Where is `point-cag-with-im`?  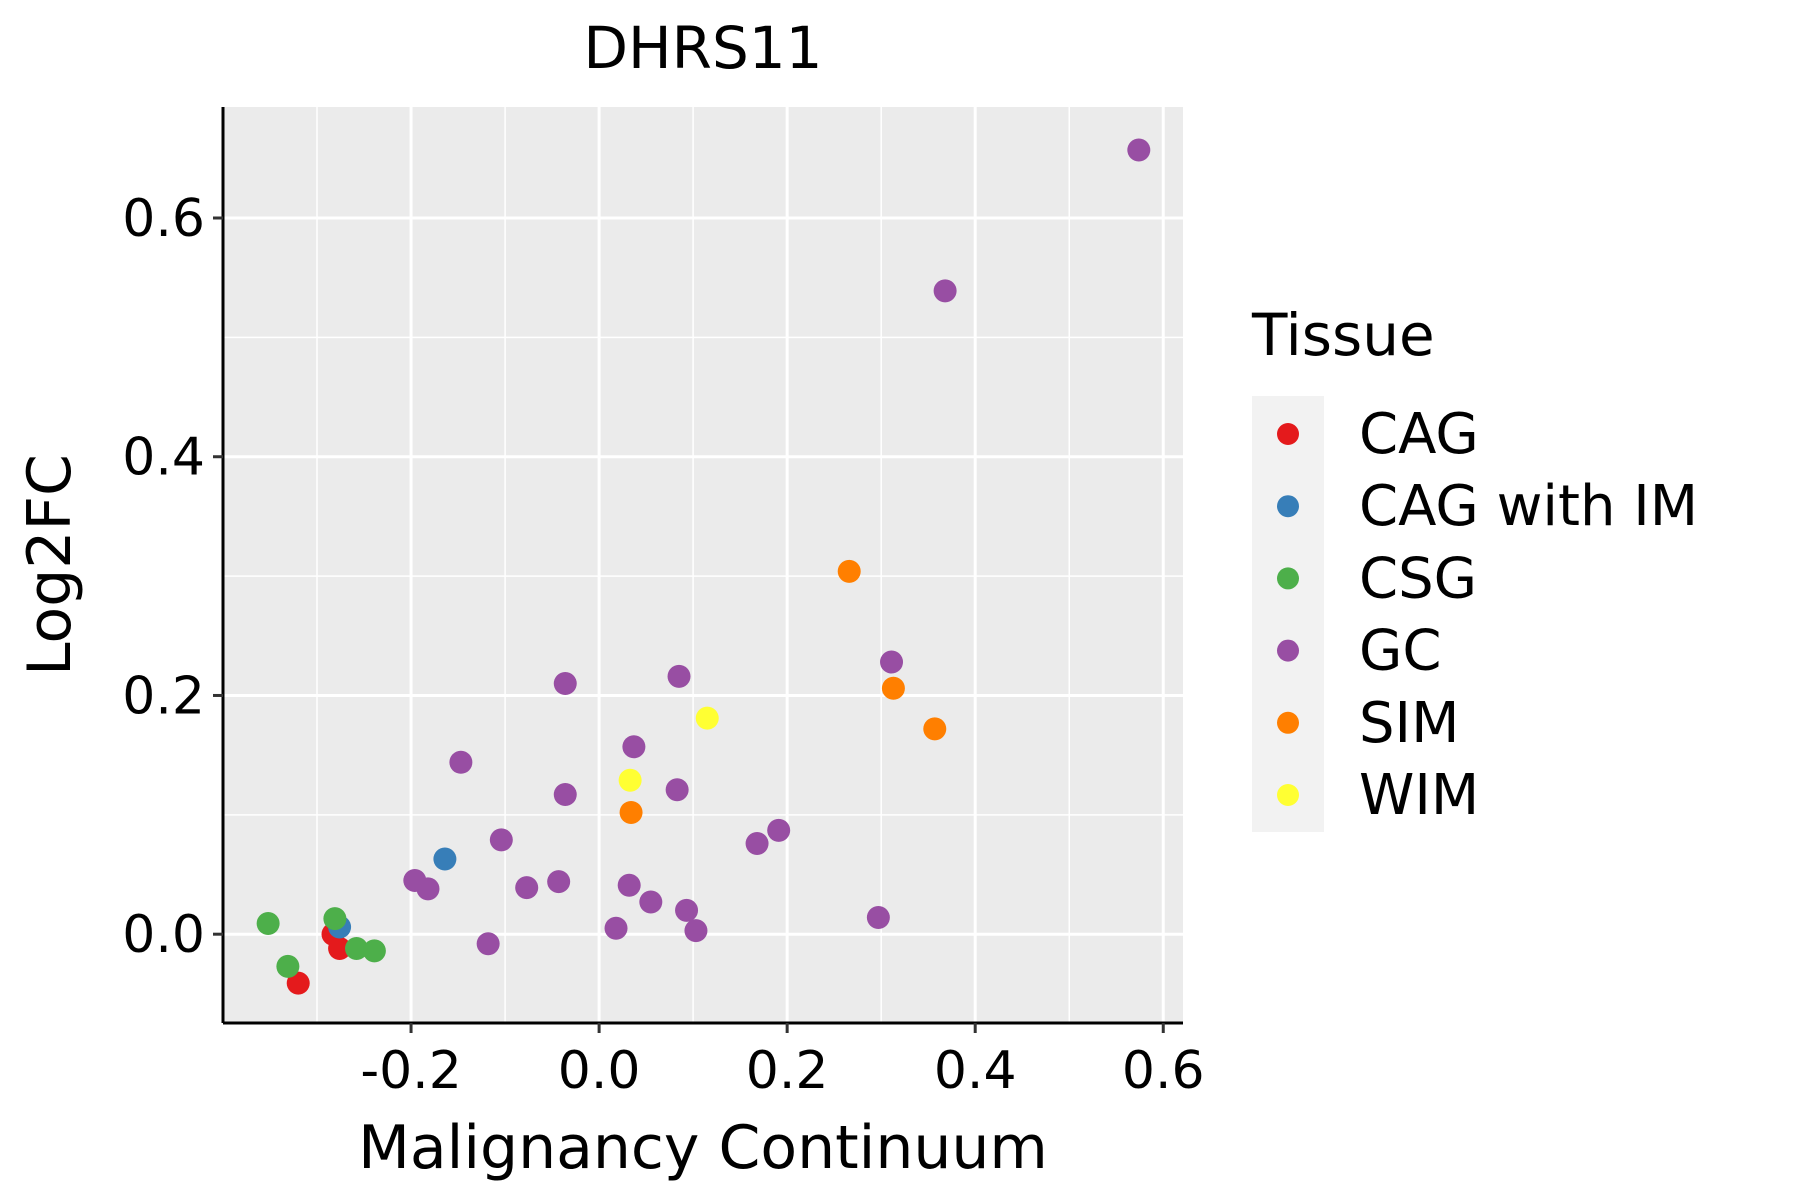
point-cag-with-im is located at coordinates (445, 859).